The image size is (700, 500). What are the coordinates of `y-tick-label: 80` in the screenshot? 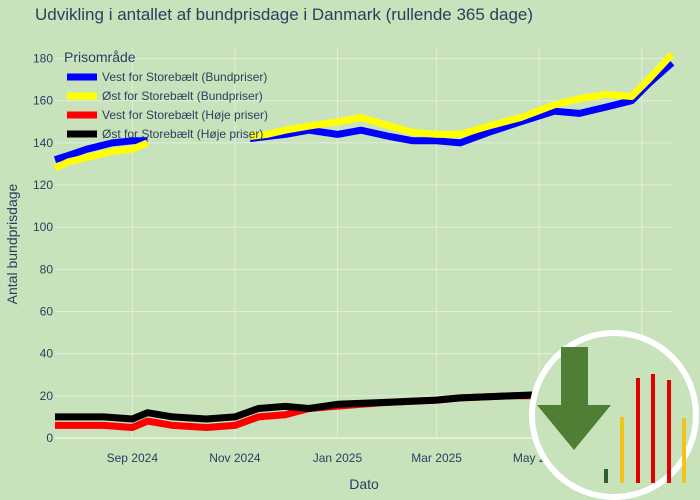 It's located at (47, 269).